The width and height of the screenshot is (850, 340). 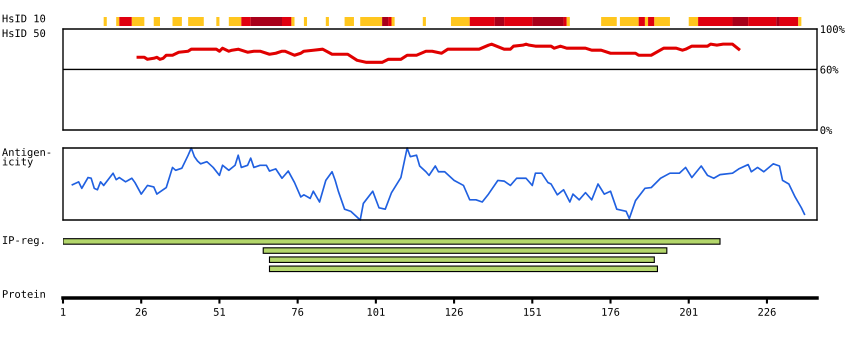 I want to click on x-tick-label: 76, so click(x=298, y=312).